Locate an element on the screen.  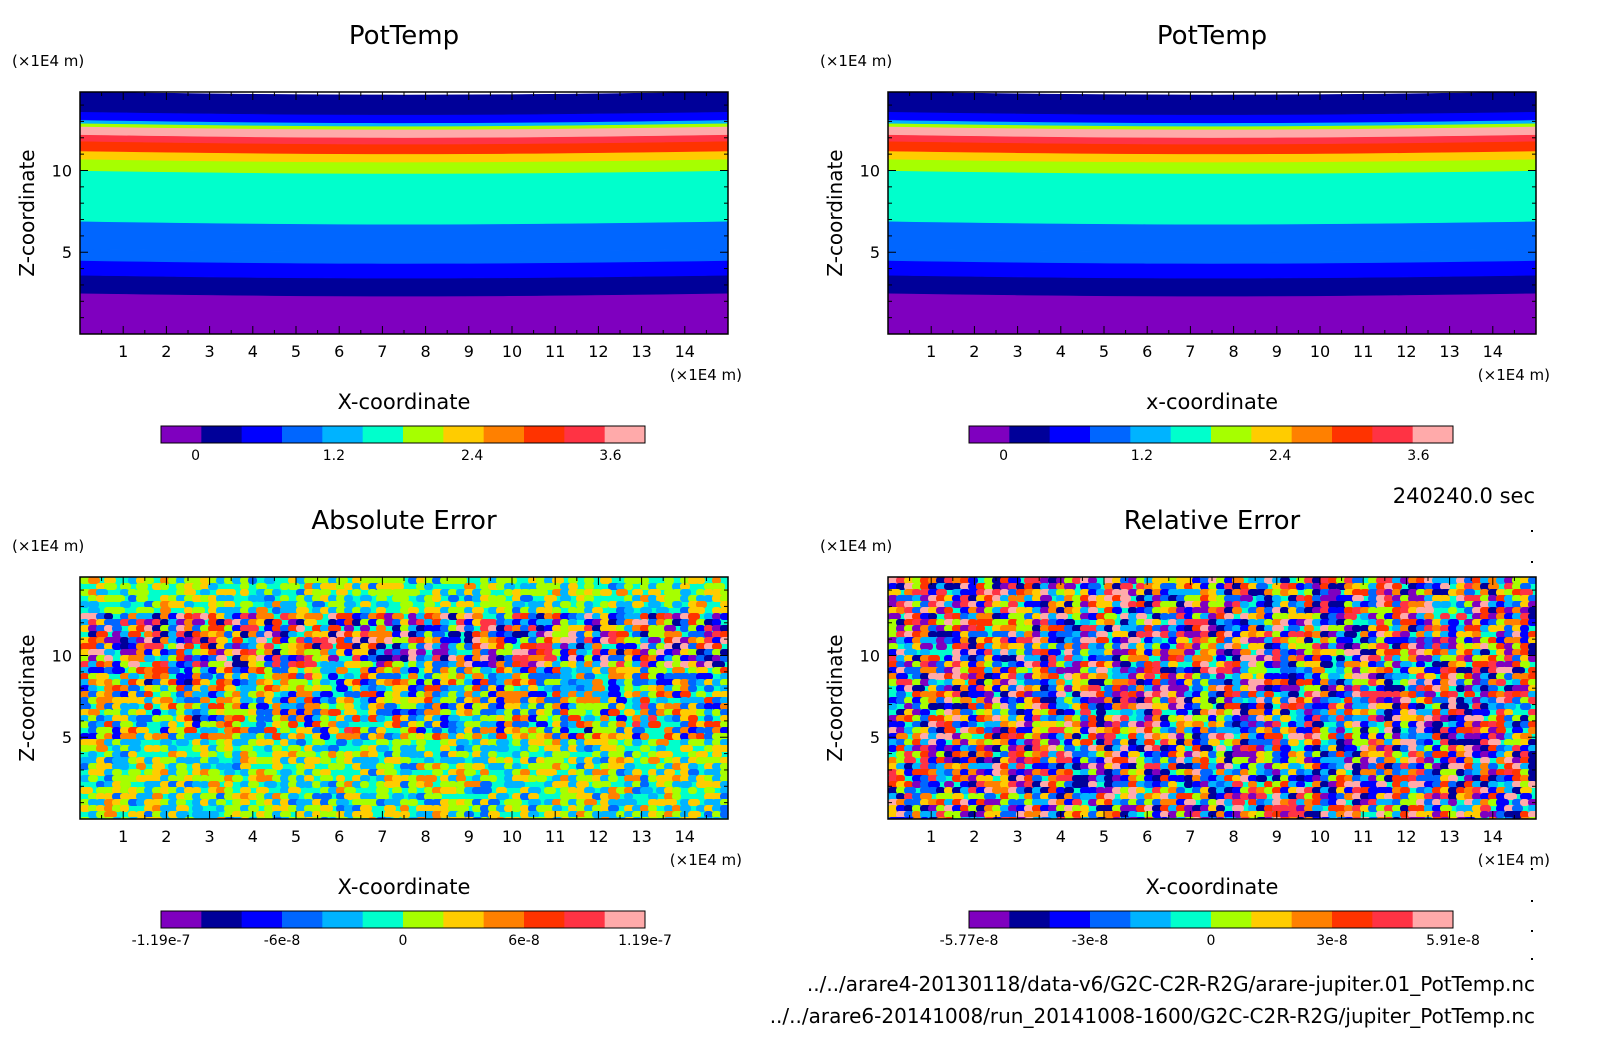
x-tick-label: 14 is located at coordinates (685, 836).